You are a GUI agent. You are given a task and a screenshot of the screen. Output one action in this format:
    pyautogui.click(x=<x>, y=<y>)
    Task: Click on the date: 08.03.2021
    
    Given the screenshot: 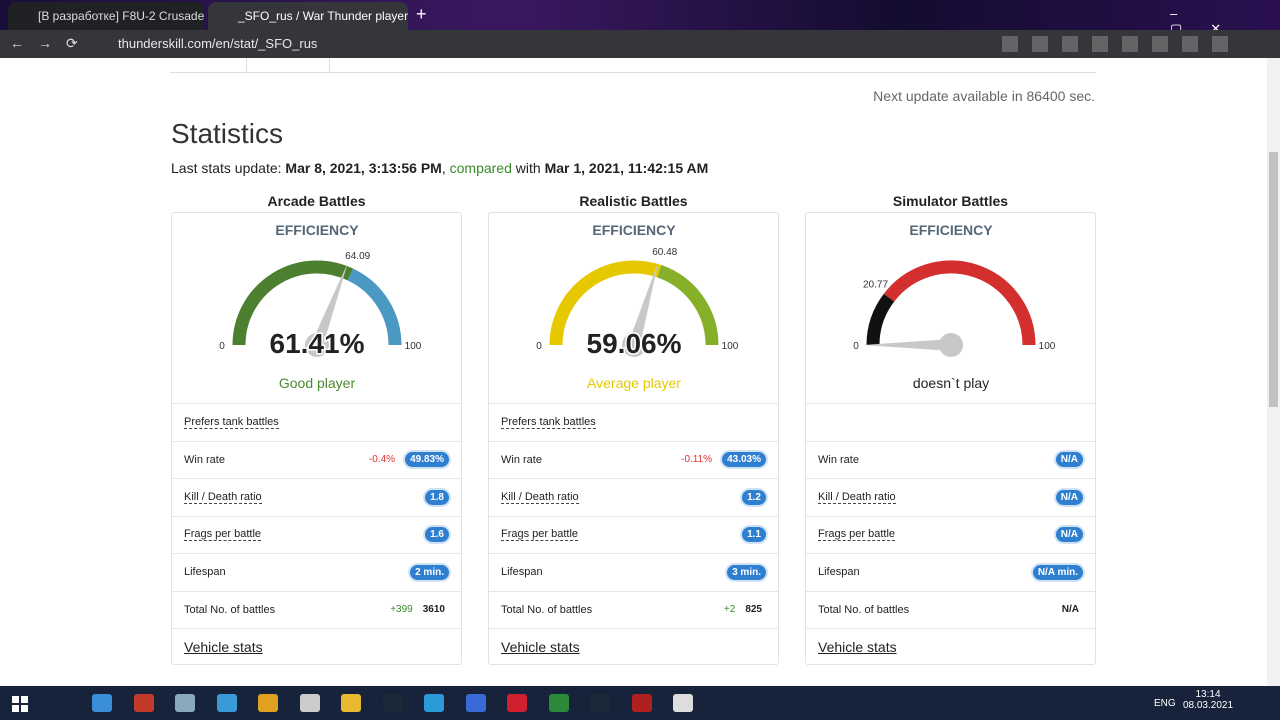 What is the action you would take?
    pyautogui.click(x=1208, y=705)
    